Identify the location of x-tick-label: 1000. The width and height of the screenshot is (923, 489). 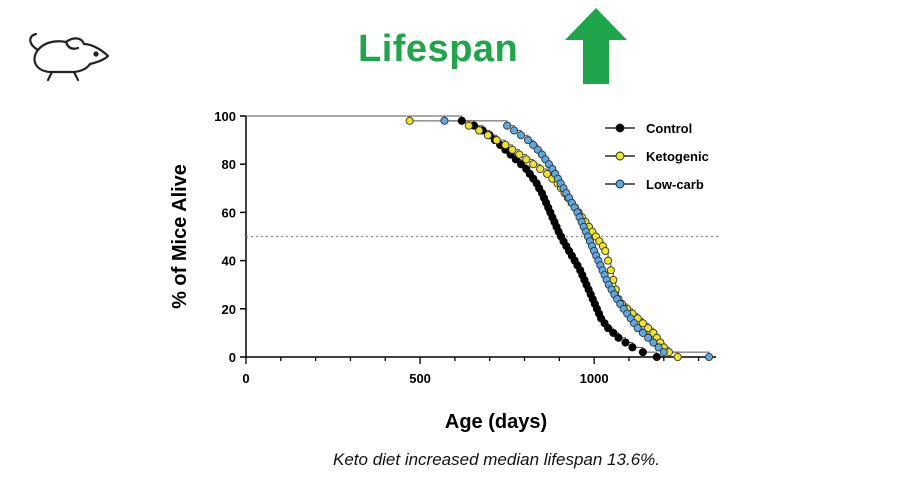
(594, 378).